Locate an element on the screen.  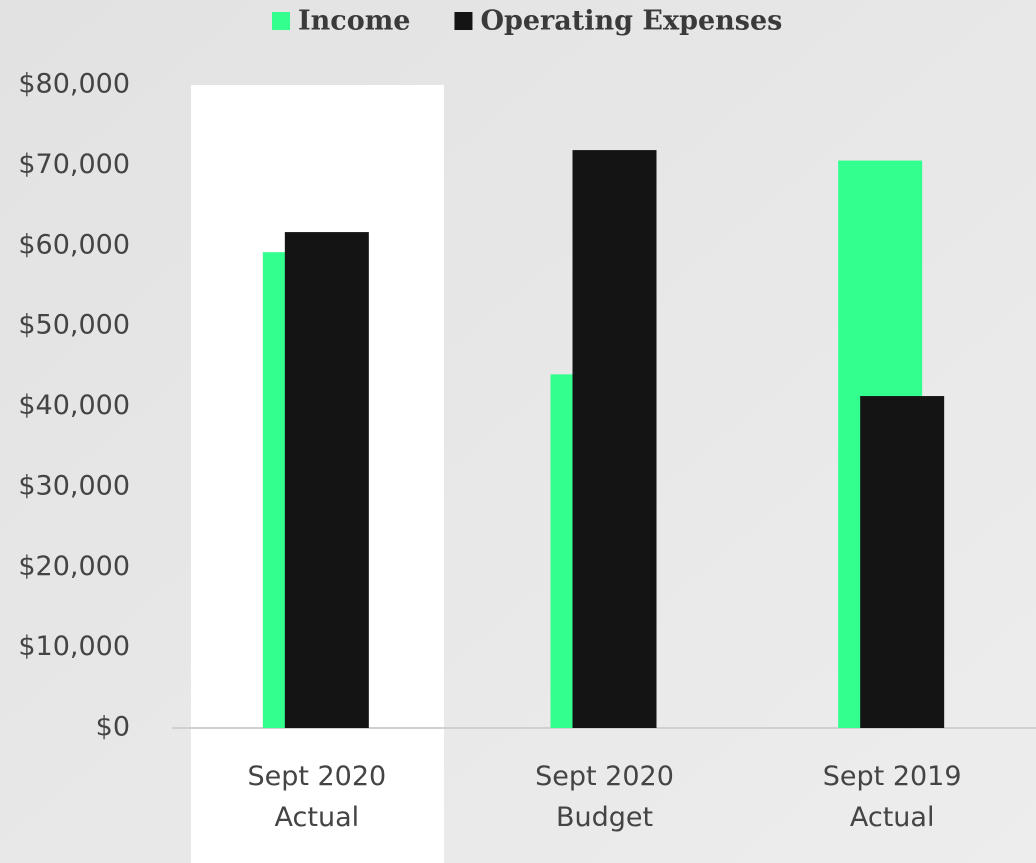
y-tick-label: $20,000 is located at coordinates (74, 566).